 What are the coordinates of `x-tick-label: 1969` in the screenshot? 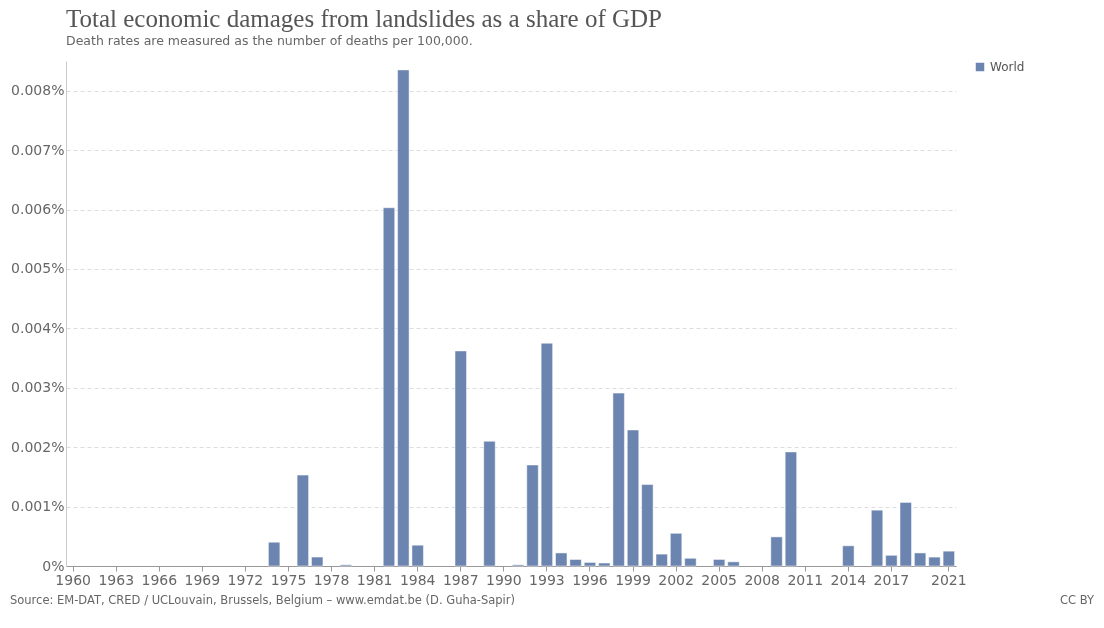 It's located at (202, 579).